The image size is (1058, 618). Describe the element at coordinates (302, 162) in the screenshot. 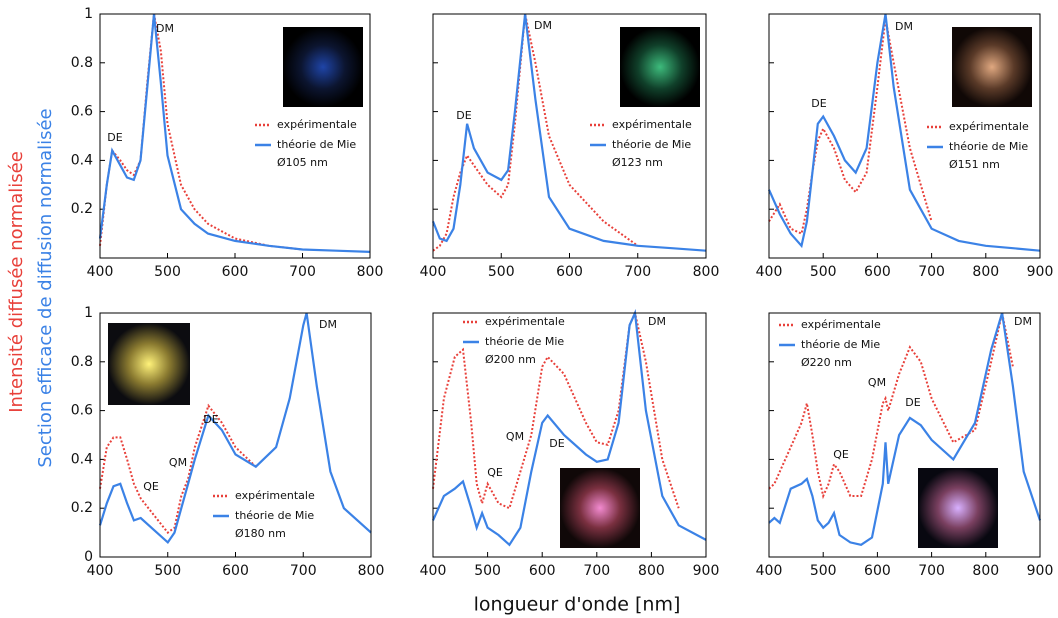

I see `diameter-label: Ø105 nm` at that location.